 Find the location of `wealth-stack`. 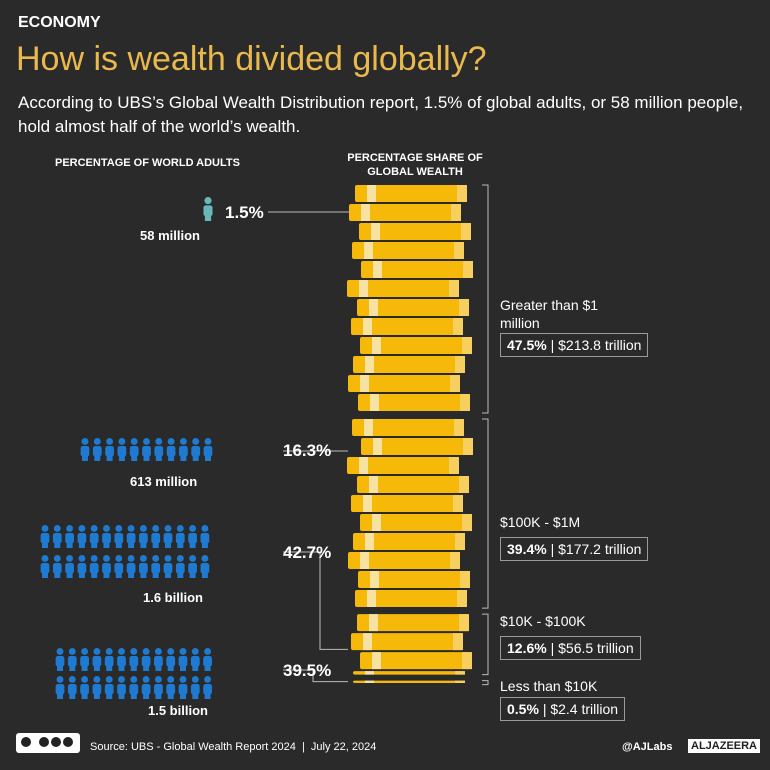

wealth-stack is located at coordinates (409, 681).